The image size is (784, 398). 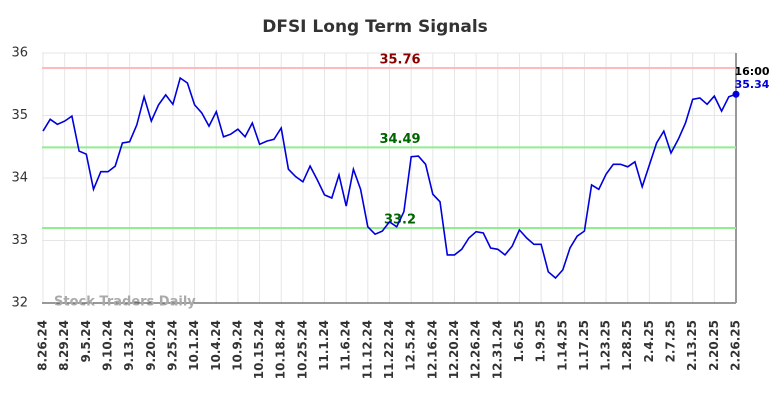 I want to click on x-tick-label: 1.6.25, so click(x=519, y=341).